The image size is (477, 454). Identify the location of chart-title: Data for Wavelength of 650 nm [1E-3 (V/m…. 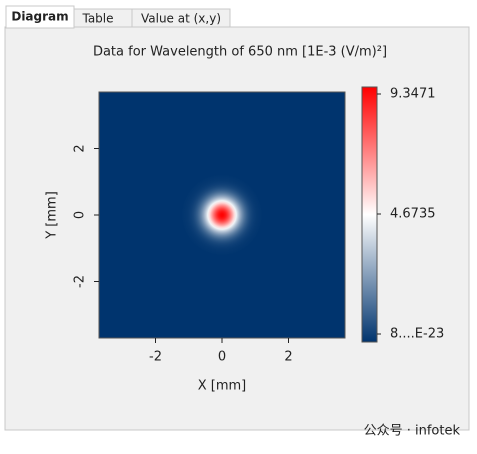
(240, 52).